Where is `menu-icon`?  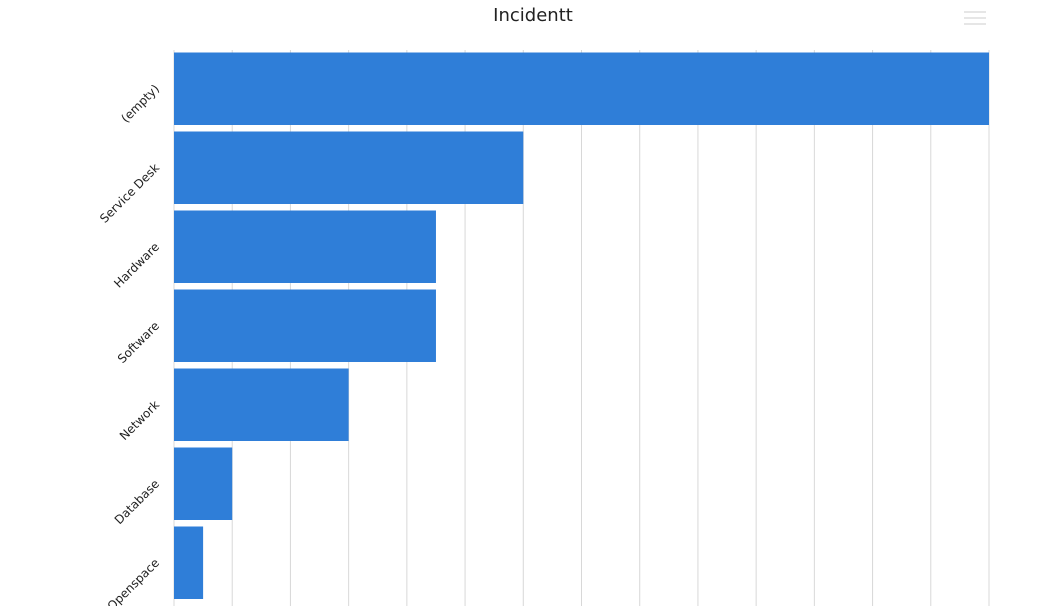
menu-icon is located at coordinates (975, 18).